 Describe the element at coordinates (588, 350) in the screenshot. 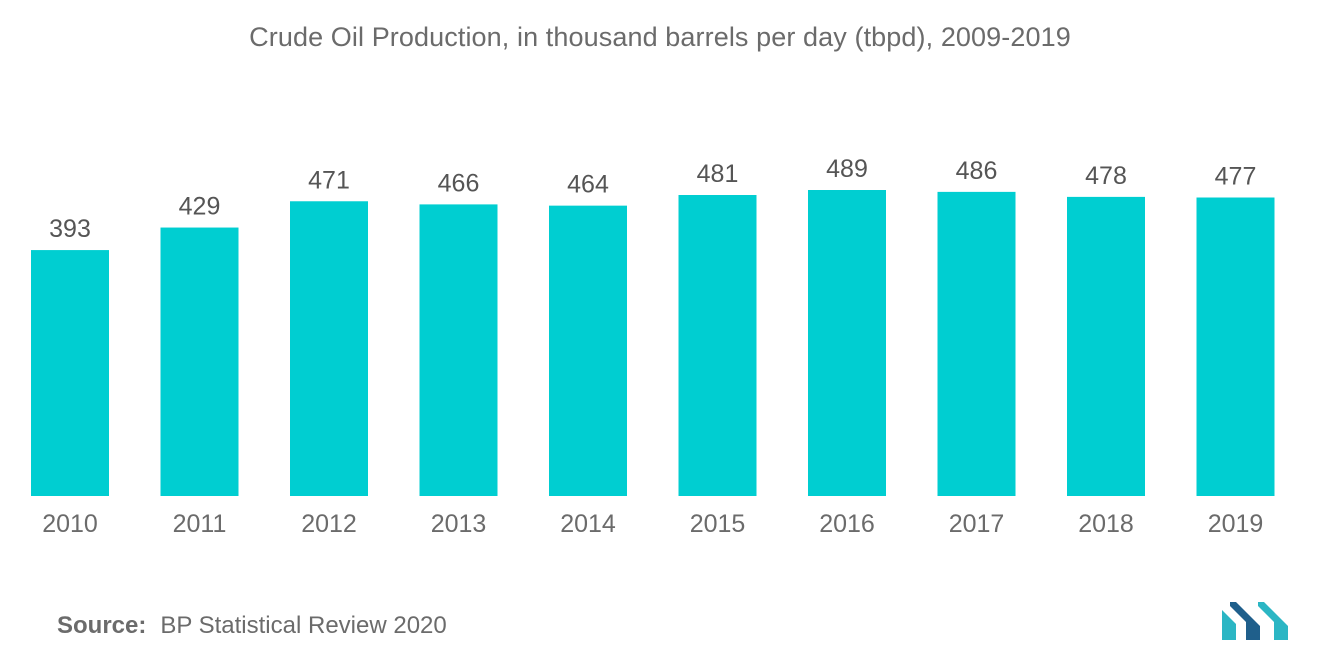

I see `bar-2014` at that location.